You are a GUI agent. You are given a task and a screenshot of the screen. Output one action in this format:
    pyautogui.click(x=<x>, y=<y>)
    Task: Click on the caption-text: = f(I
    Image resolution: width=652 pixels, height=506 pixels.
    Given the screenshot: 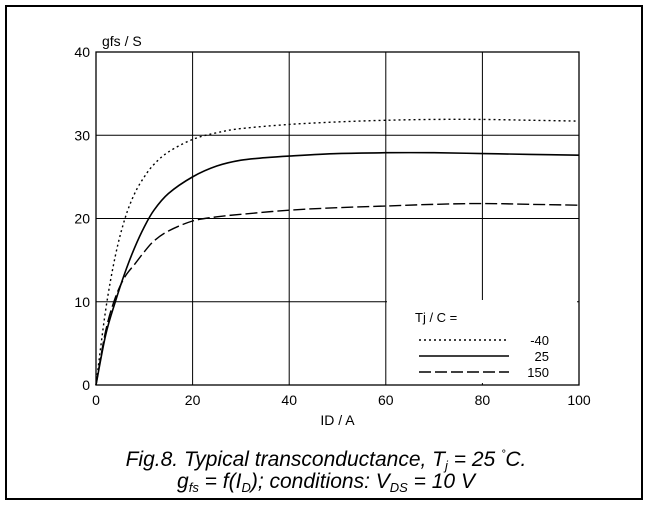 What is the action you would take?
    pyautogui.click(x=220, y=481)
    